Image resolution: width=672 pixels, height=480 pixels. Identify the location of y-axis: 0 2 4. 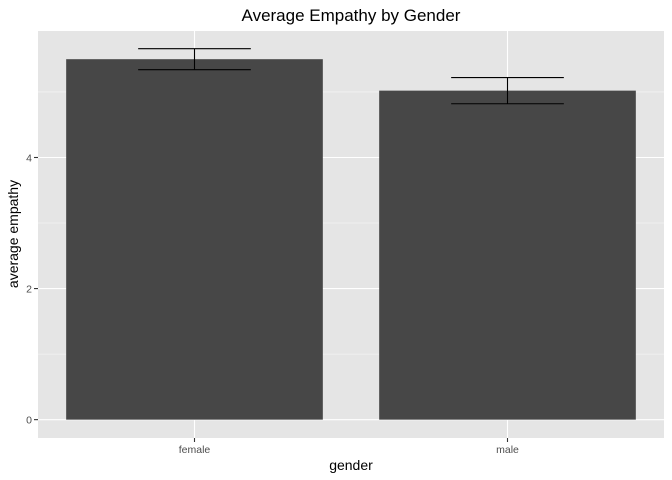
(32, 289).